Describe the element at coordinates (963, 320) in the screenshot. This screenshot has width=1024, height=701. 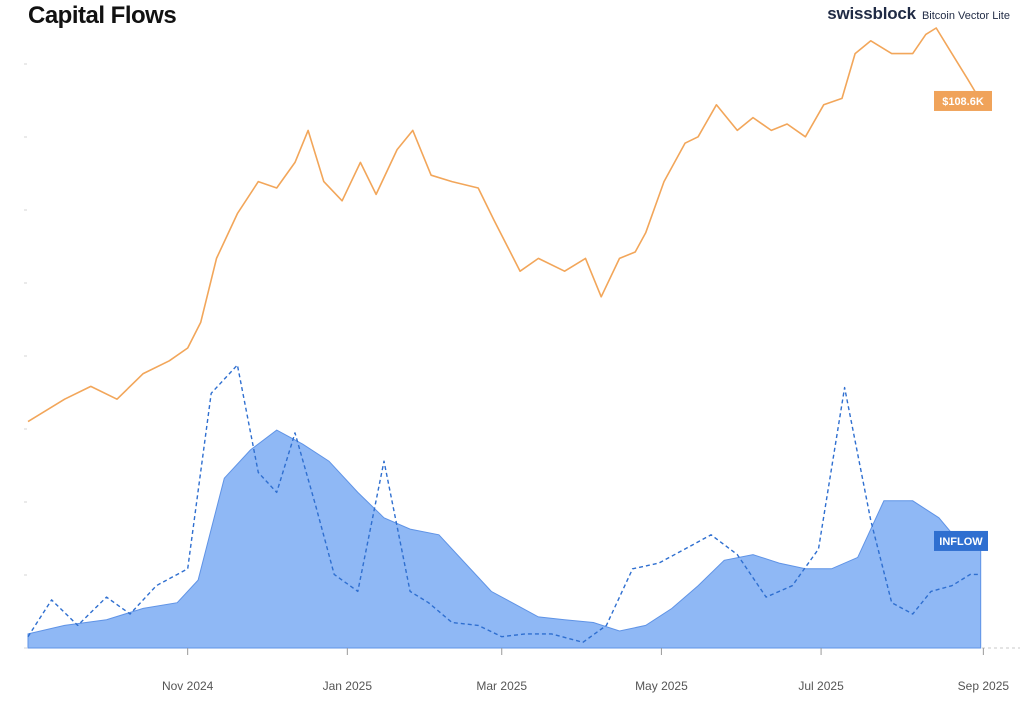
I see `end-labels: $108.6K INFLOW` at that location.